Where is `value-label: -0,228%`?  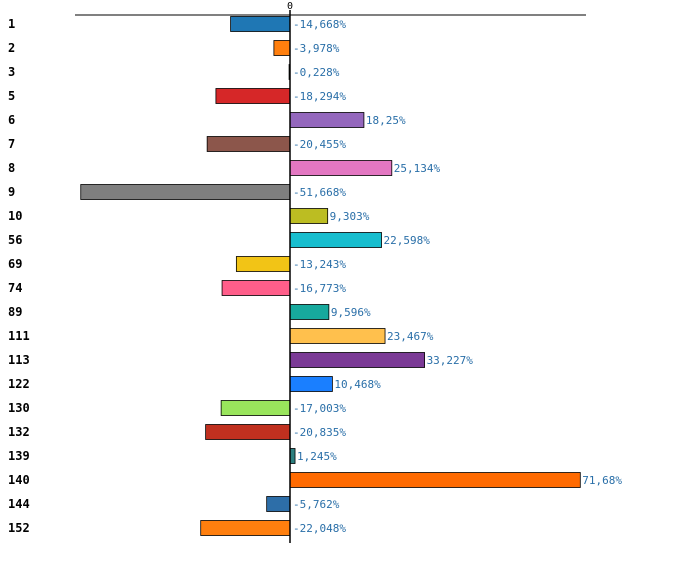
value-label: -0,228% is located at coordinates (316, 72).